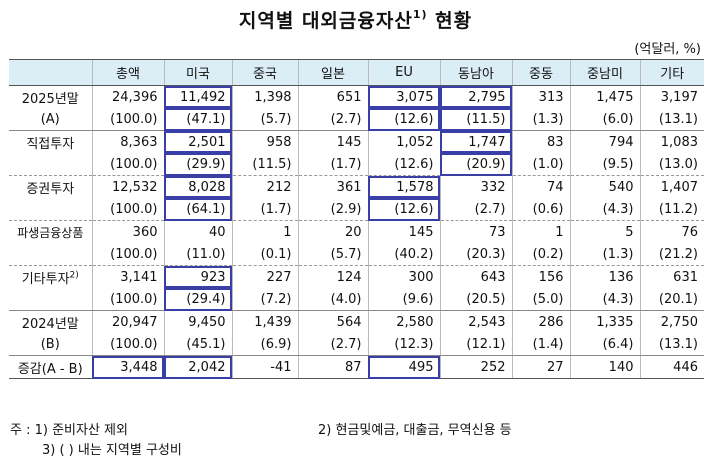 The height and width of the screenshot is (463, 711). Describe the element at coordinates (197, 299) in the screenshot. I see `table-cell: (29.4)` at that location.